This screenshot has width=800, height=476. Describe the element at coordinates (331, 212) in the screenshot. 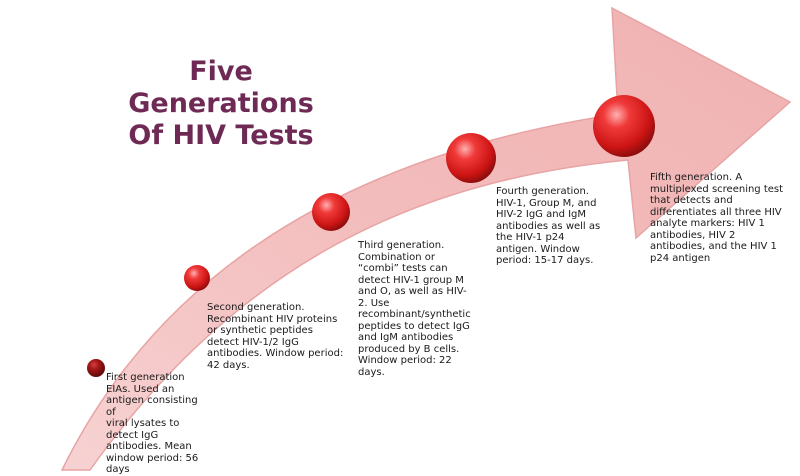

I see `generation-3-marker` at that location.